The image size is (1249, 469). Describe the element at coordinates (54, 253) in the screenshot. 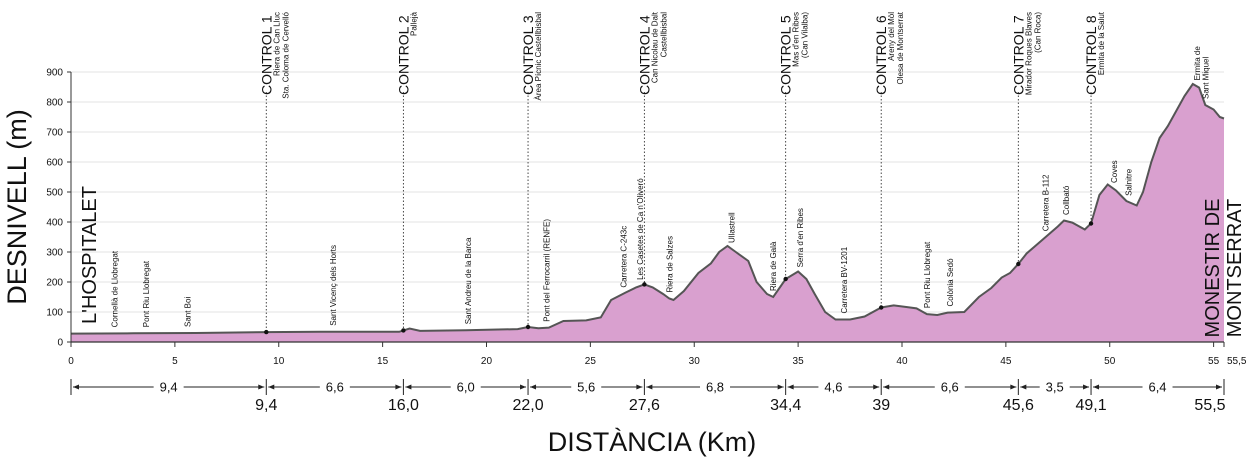

I see `y-tick-label: 300` at that location.